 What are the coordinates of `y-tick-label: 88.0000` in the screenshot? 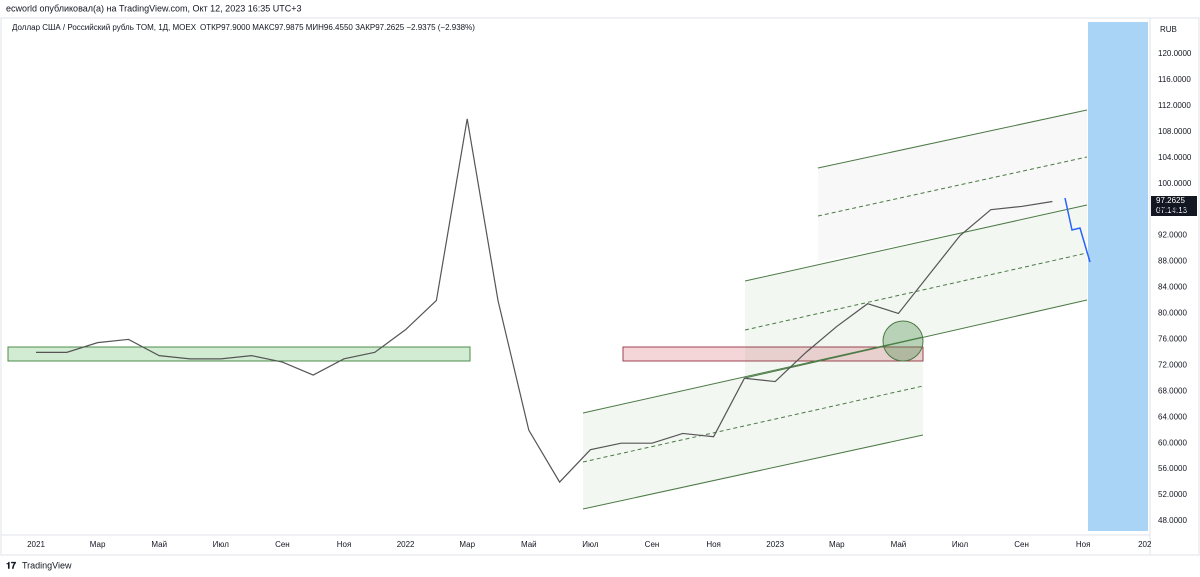 It's located at (1172, 261).